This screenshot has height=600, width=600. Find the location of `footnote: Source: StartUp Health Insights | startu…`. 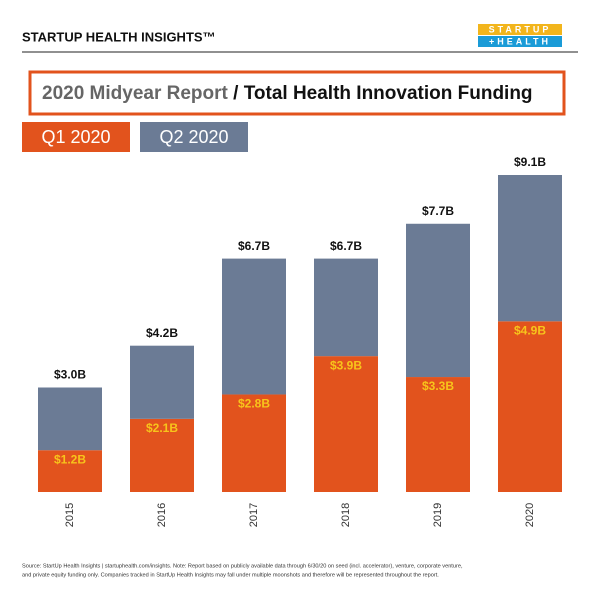

footnote: Source: StartUp Health Insights | startu… is located at coordinates (242, 566).